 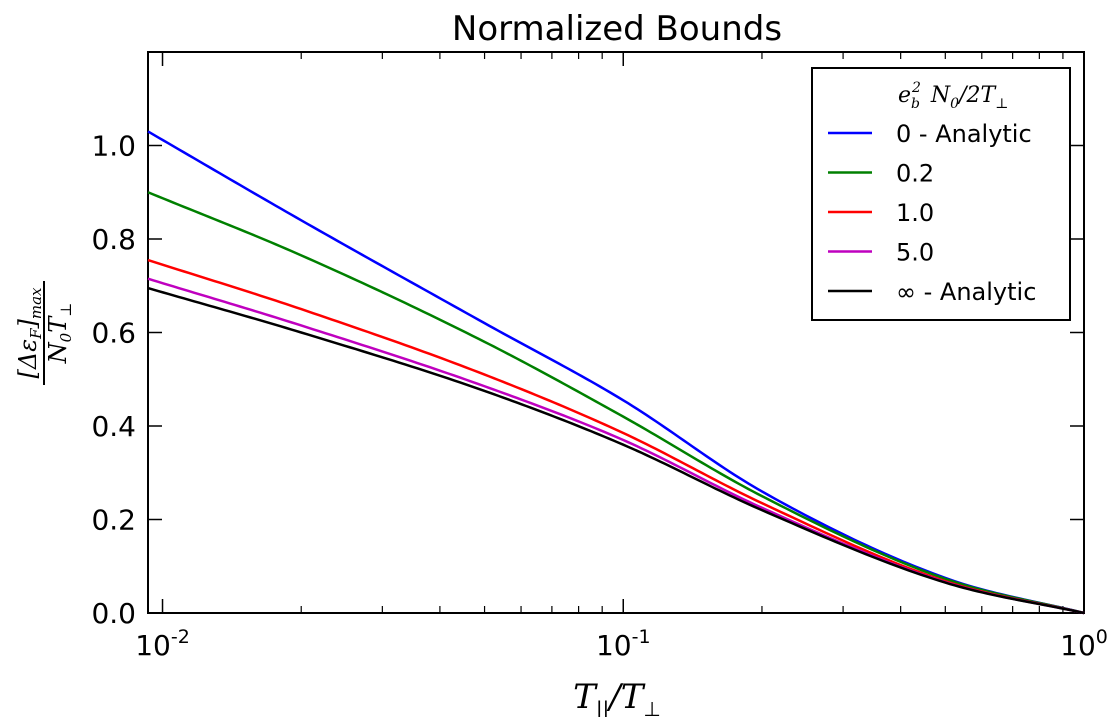 I want to click on y-tick-label: 1.0, so click(x=113, y=146).